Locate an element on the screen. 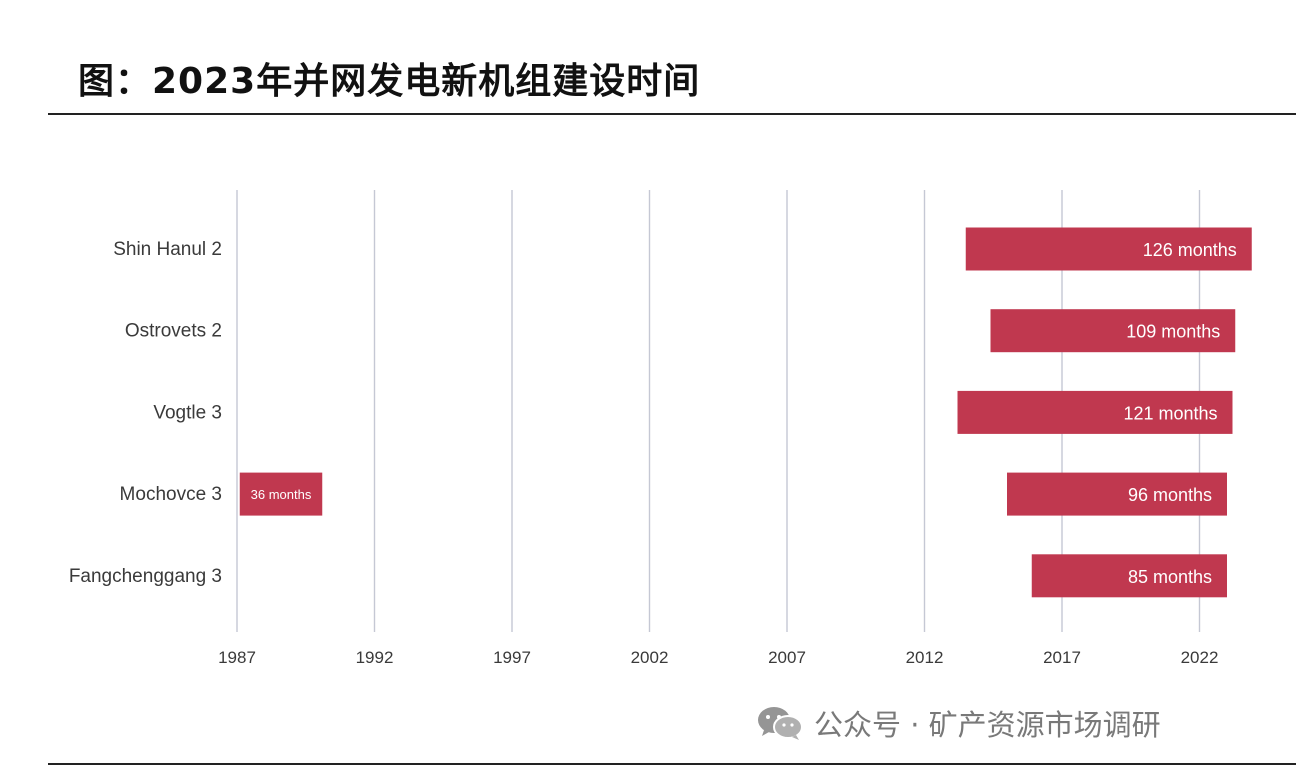 Image resolution: width=1314 pixels, height=776 pixels. bar-data-label: 85 months is located at coordinates (1170, 577).